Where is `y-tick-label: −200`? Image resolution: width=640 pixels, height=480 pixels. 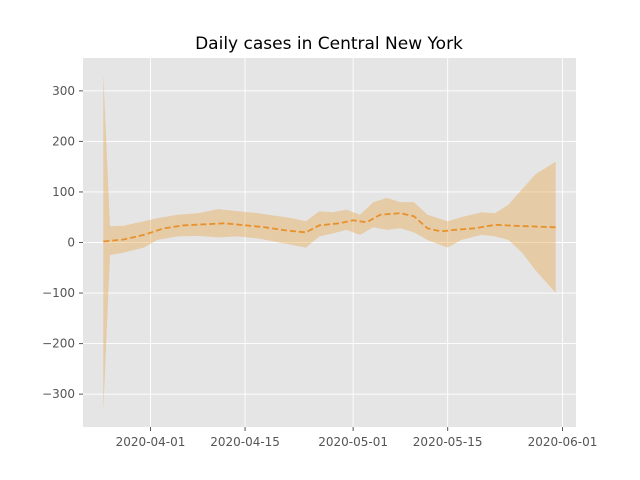
y-tick-label: −200 is located at coordinates (58, 344).